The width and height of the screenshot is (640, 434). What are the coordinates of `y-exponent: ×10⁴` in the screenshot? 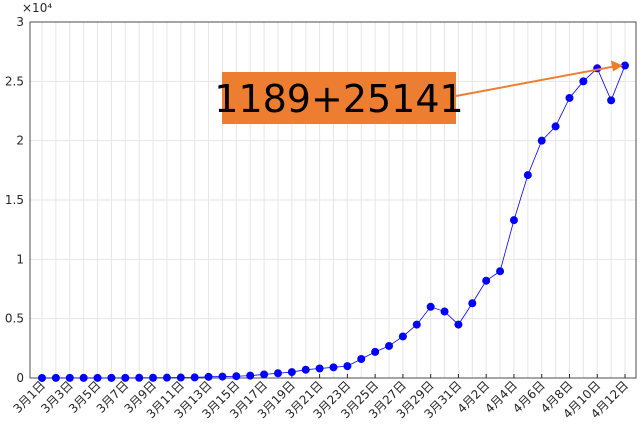 It's located at (37, 8).